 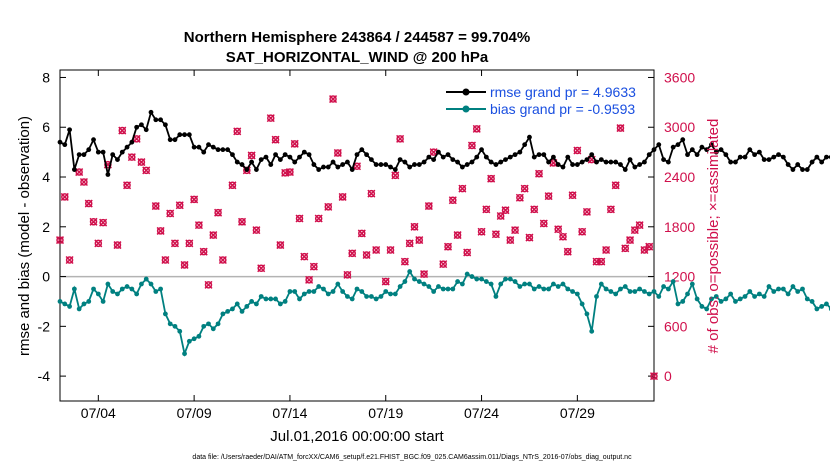 What do you see at coordinates (676, 326) in the screenshot?
I see `y-right-tick-label: 600` at bounding box center [676, 326].